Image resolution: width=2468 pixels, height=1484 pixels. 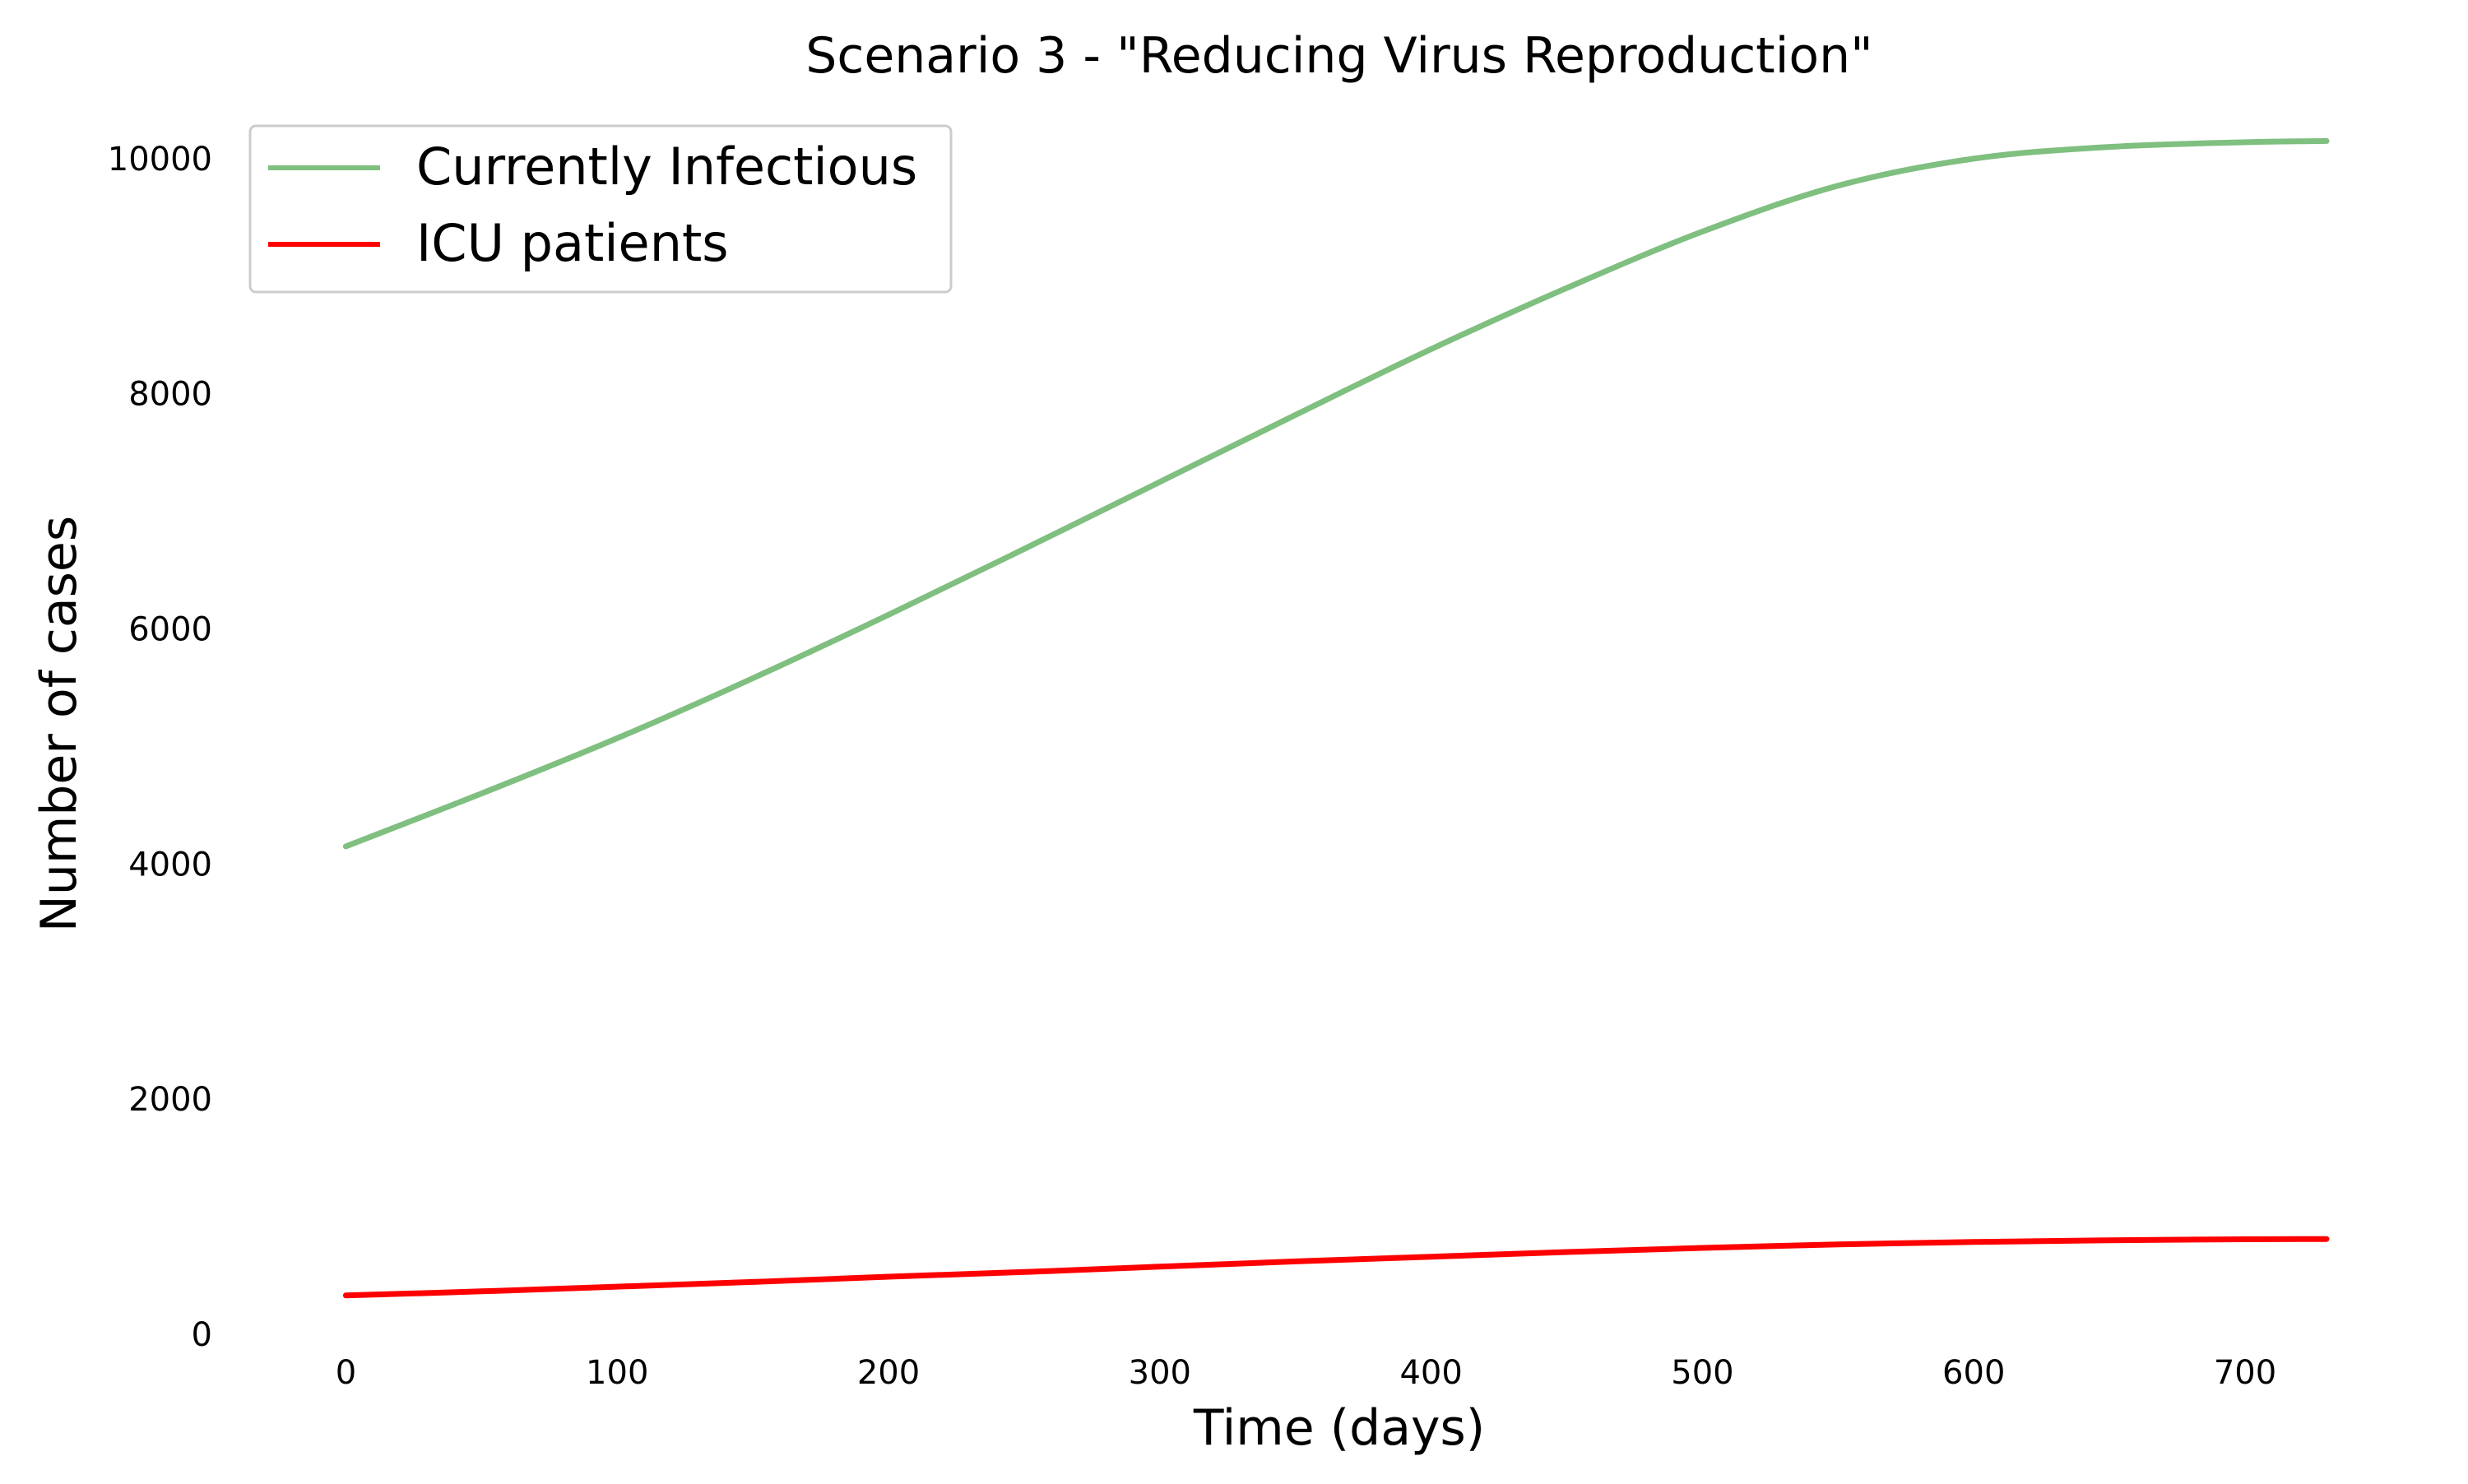 What do you see at coordinates (1336, 1267) in the screenshot?
I see `series-line-icu-patients` at bounding box center [1336, 1267].